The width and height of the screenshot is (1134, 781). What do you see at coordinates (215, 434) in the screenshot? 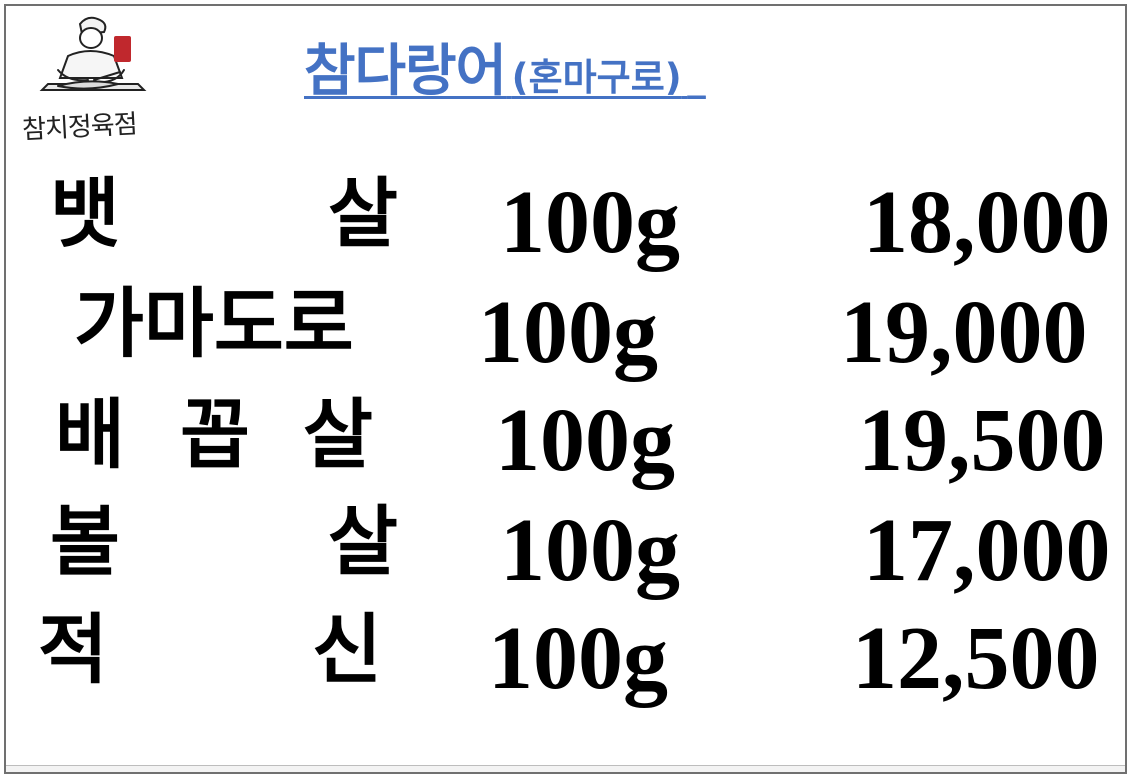
I see `item-name-part: 꼽` at bounding box center [215, 434].